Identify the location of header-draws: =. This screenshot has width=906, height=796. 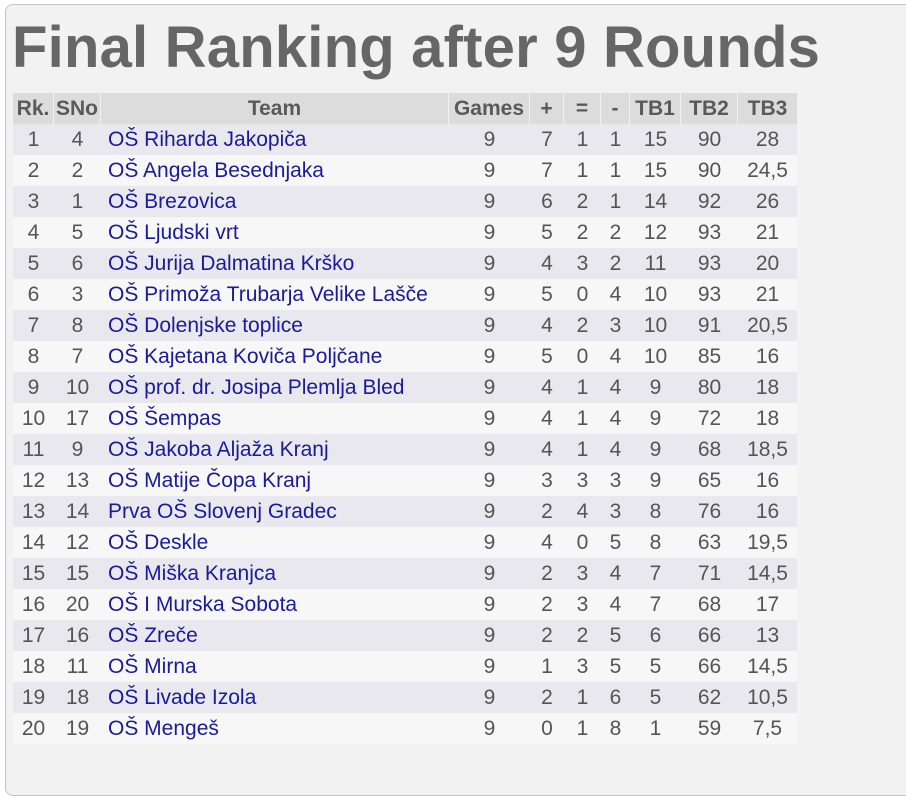
(582, 108).